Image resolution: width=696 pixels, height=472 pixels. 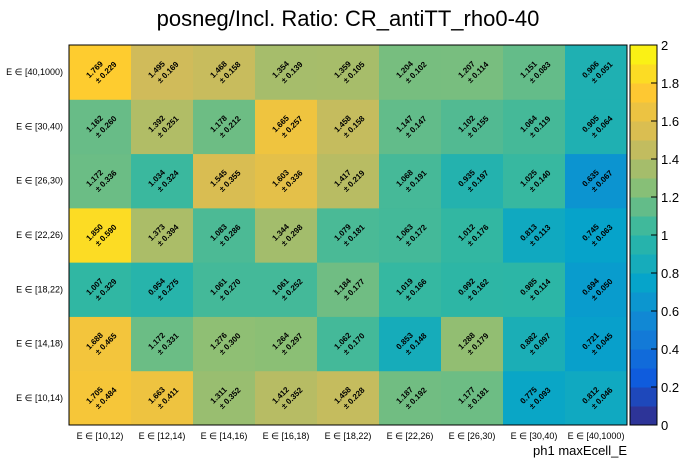 What do you see at coordinates (664, 425) in the screenshot?
I see `color-scale-tick-label: 0` at bounding box center [664, 425].